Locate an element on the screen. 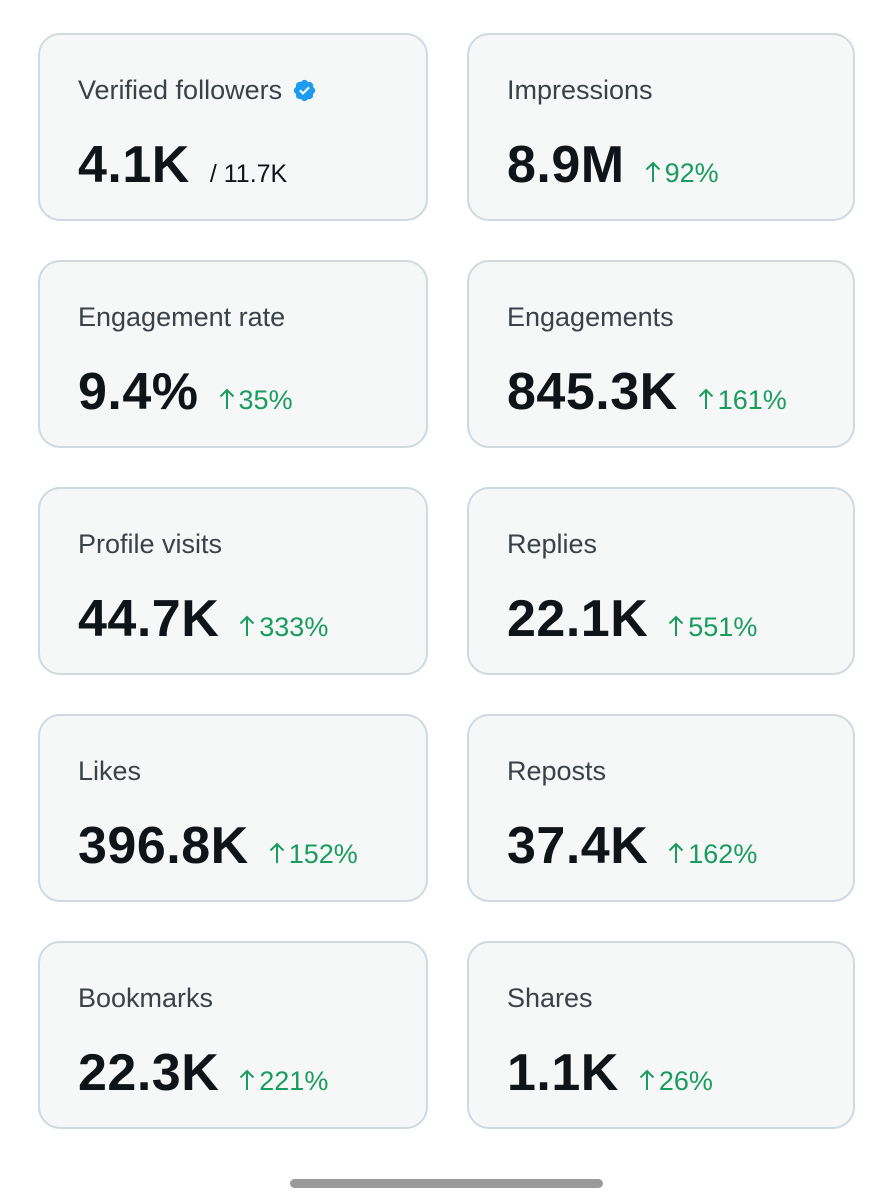 The height and width of the screenshot is (1200, 893). metric-card-impressions: Impressions 8.9M 92% is located at coordinates (661, 127).